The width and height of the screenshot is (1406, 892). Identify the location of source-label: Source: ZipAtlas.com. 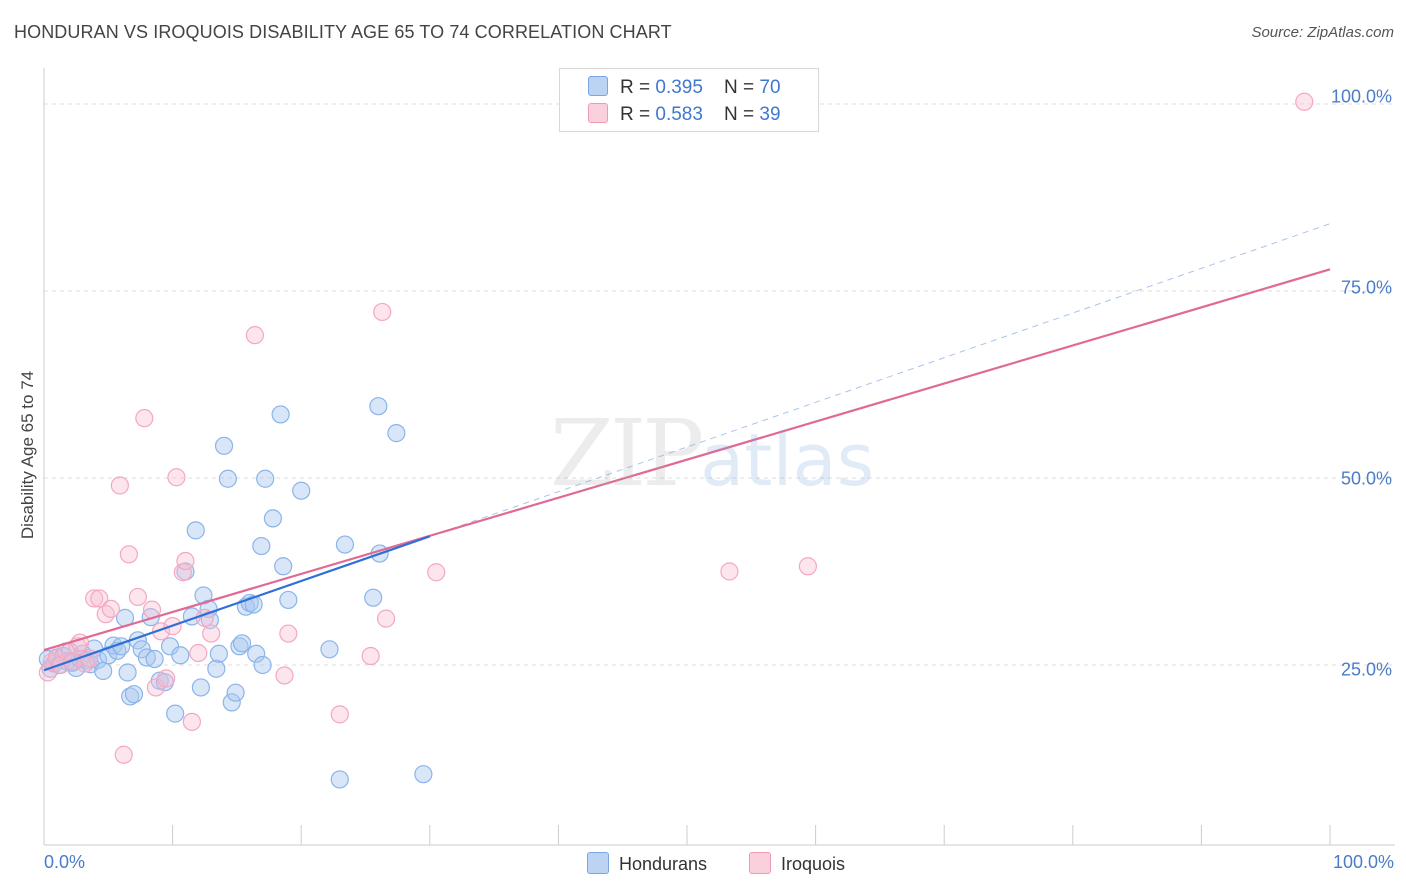
(1322, 32).